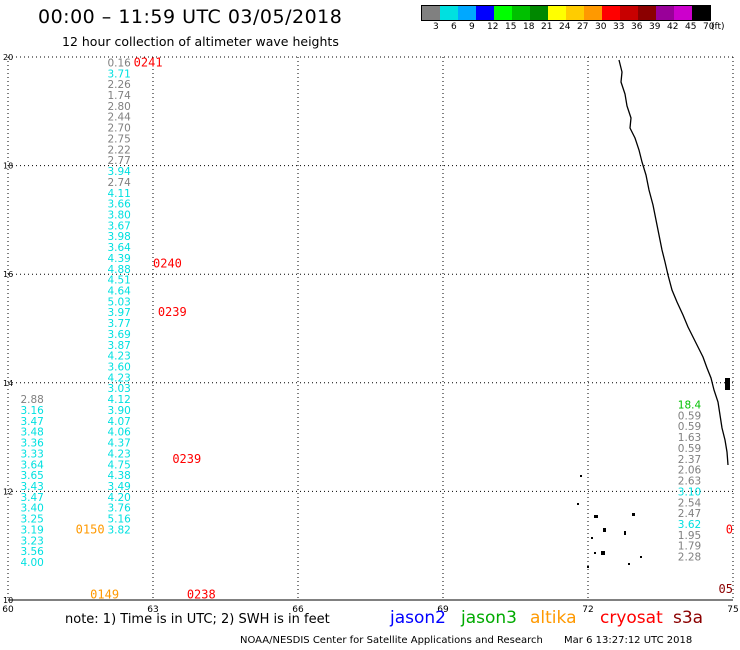 The image size is (740, 650). Describe the element at coordinates (118, 270) in the screenshot. I see `wave-height-value: 4.88` at that location.